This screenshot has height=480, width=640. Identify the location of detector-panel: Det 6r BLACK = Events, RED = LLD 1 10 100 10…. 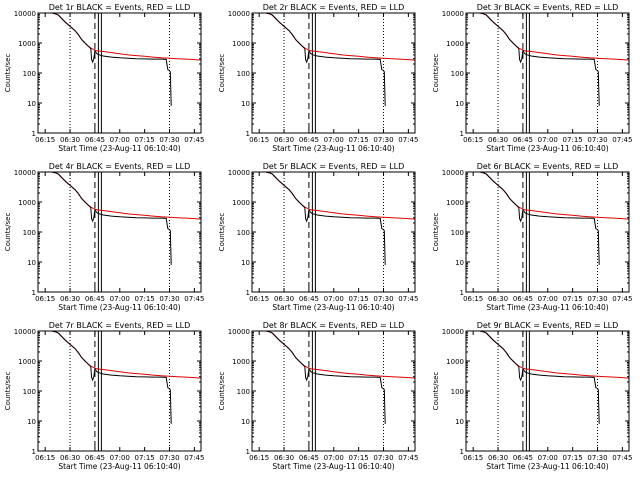
(532, 237).